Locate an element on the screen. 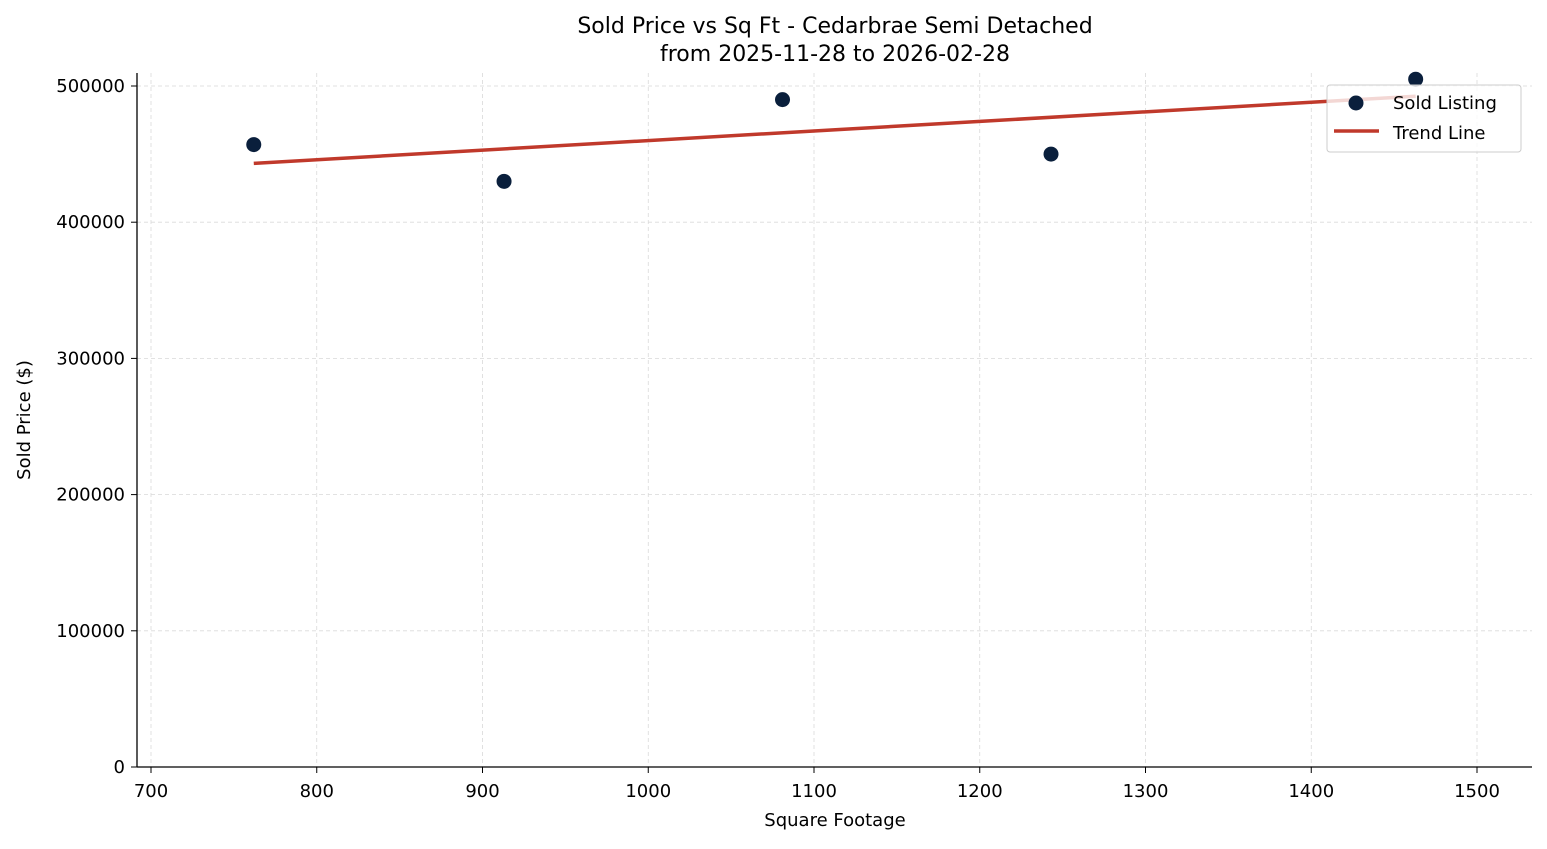 This screenshot has width=1547, height=849. x-tick-label: 1200 is located at coordinates (980, 791).